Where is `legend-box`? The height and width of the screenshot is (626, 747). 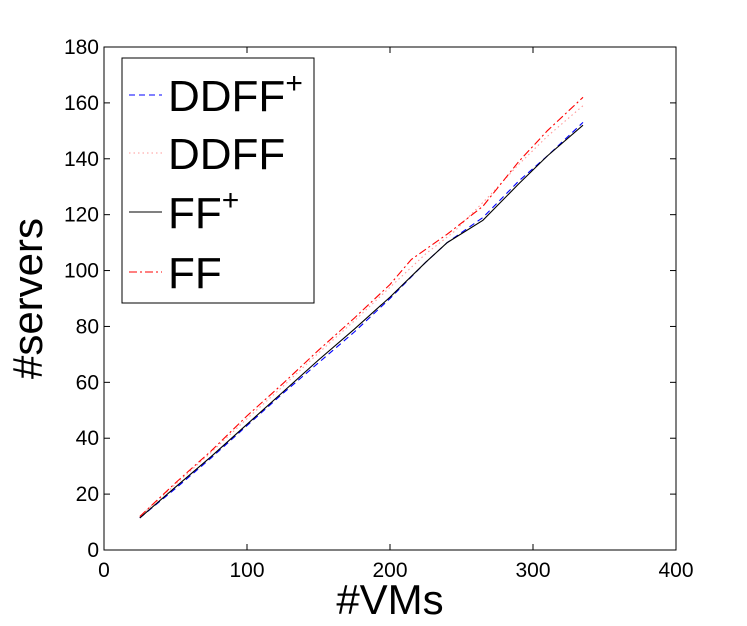
legend-box is located at coordinates (218, 180).